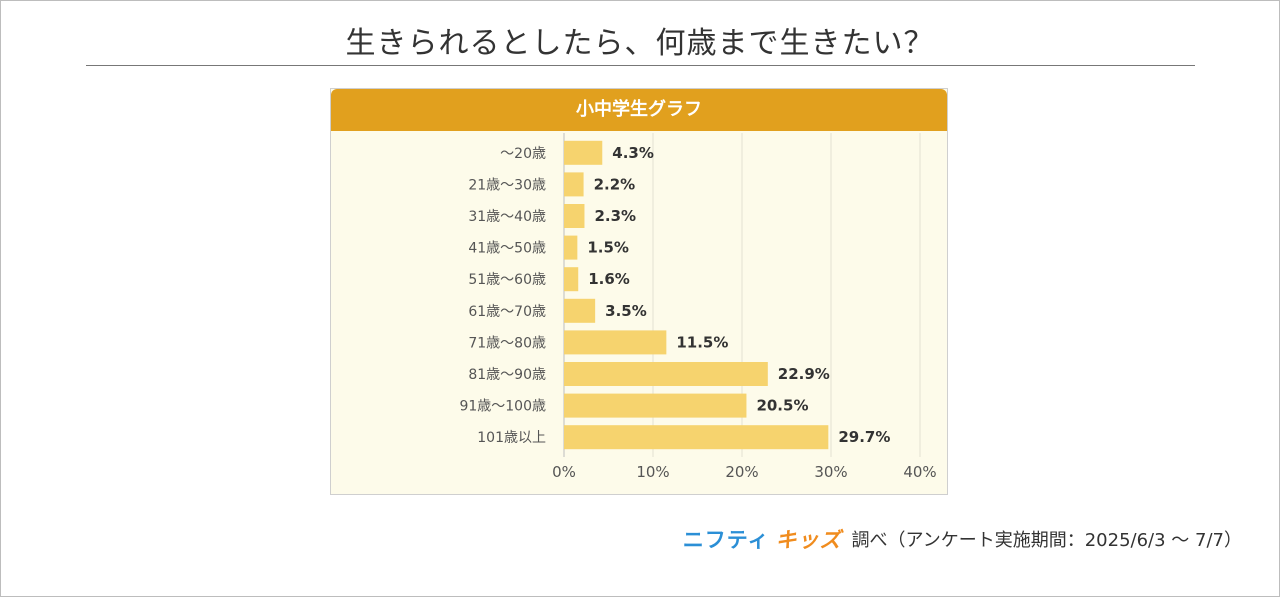 This screenshot has width=1280, height=597. Describe the element at coordinates (808, 540) in the screenshot. I see `kids-logo: キッズ` at that location.